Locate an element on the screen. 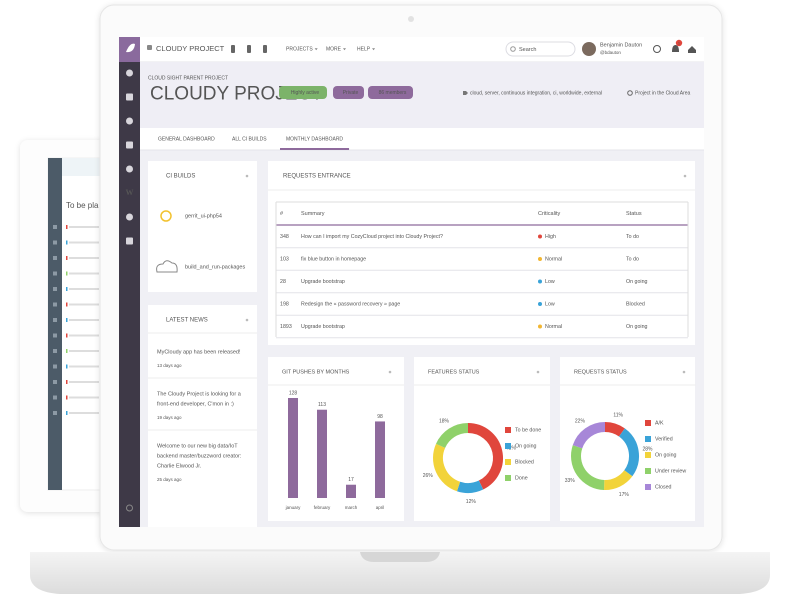 This screenshot has width=800, height=600. area-icon is located at coordinates (630, 93).